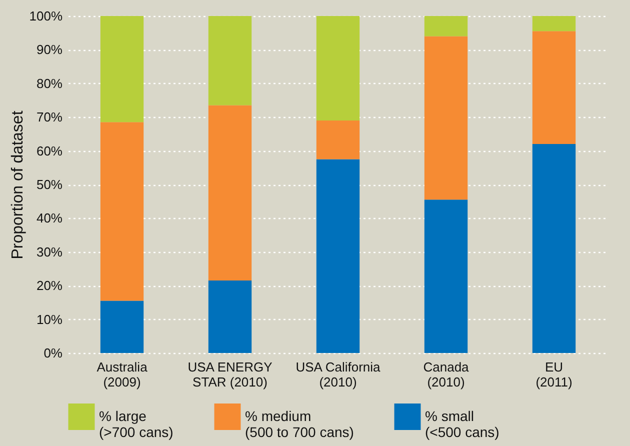 Image resolution: width=630 pixels, height=446 pixels. What do you see at coordinates (49, 218) in the screenshot?
I see `y-tick-label: 40%` at bounding box center [49, 218].